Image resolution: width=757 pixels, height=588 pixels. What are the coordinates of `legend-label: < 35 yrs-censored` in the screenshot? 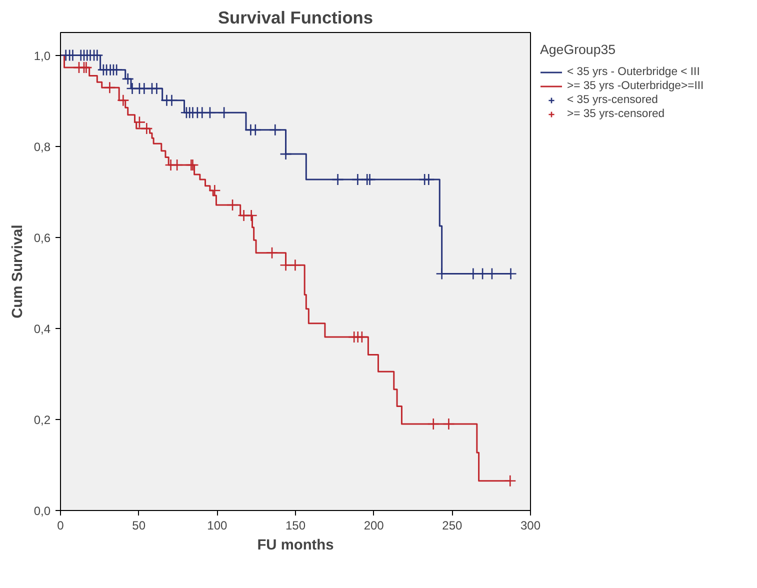 It's located at (612, 100).